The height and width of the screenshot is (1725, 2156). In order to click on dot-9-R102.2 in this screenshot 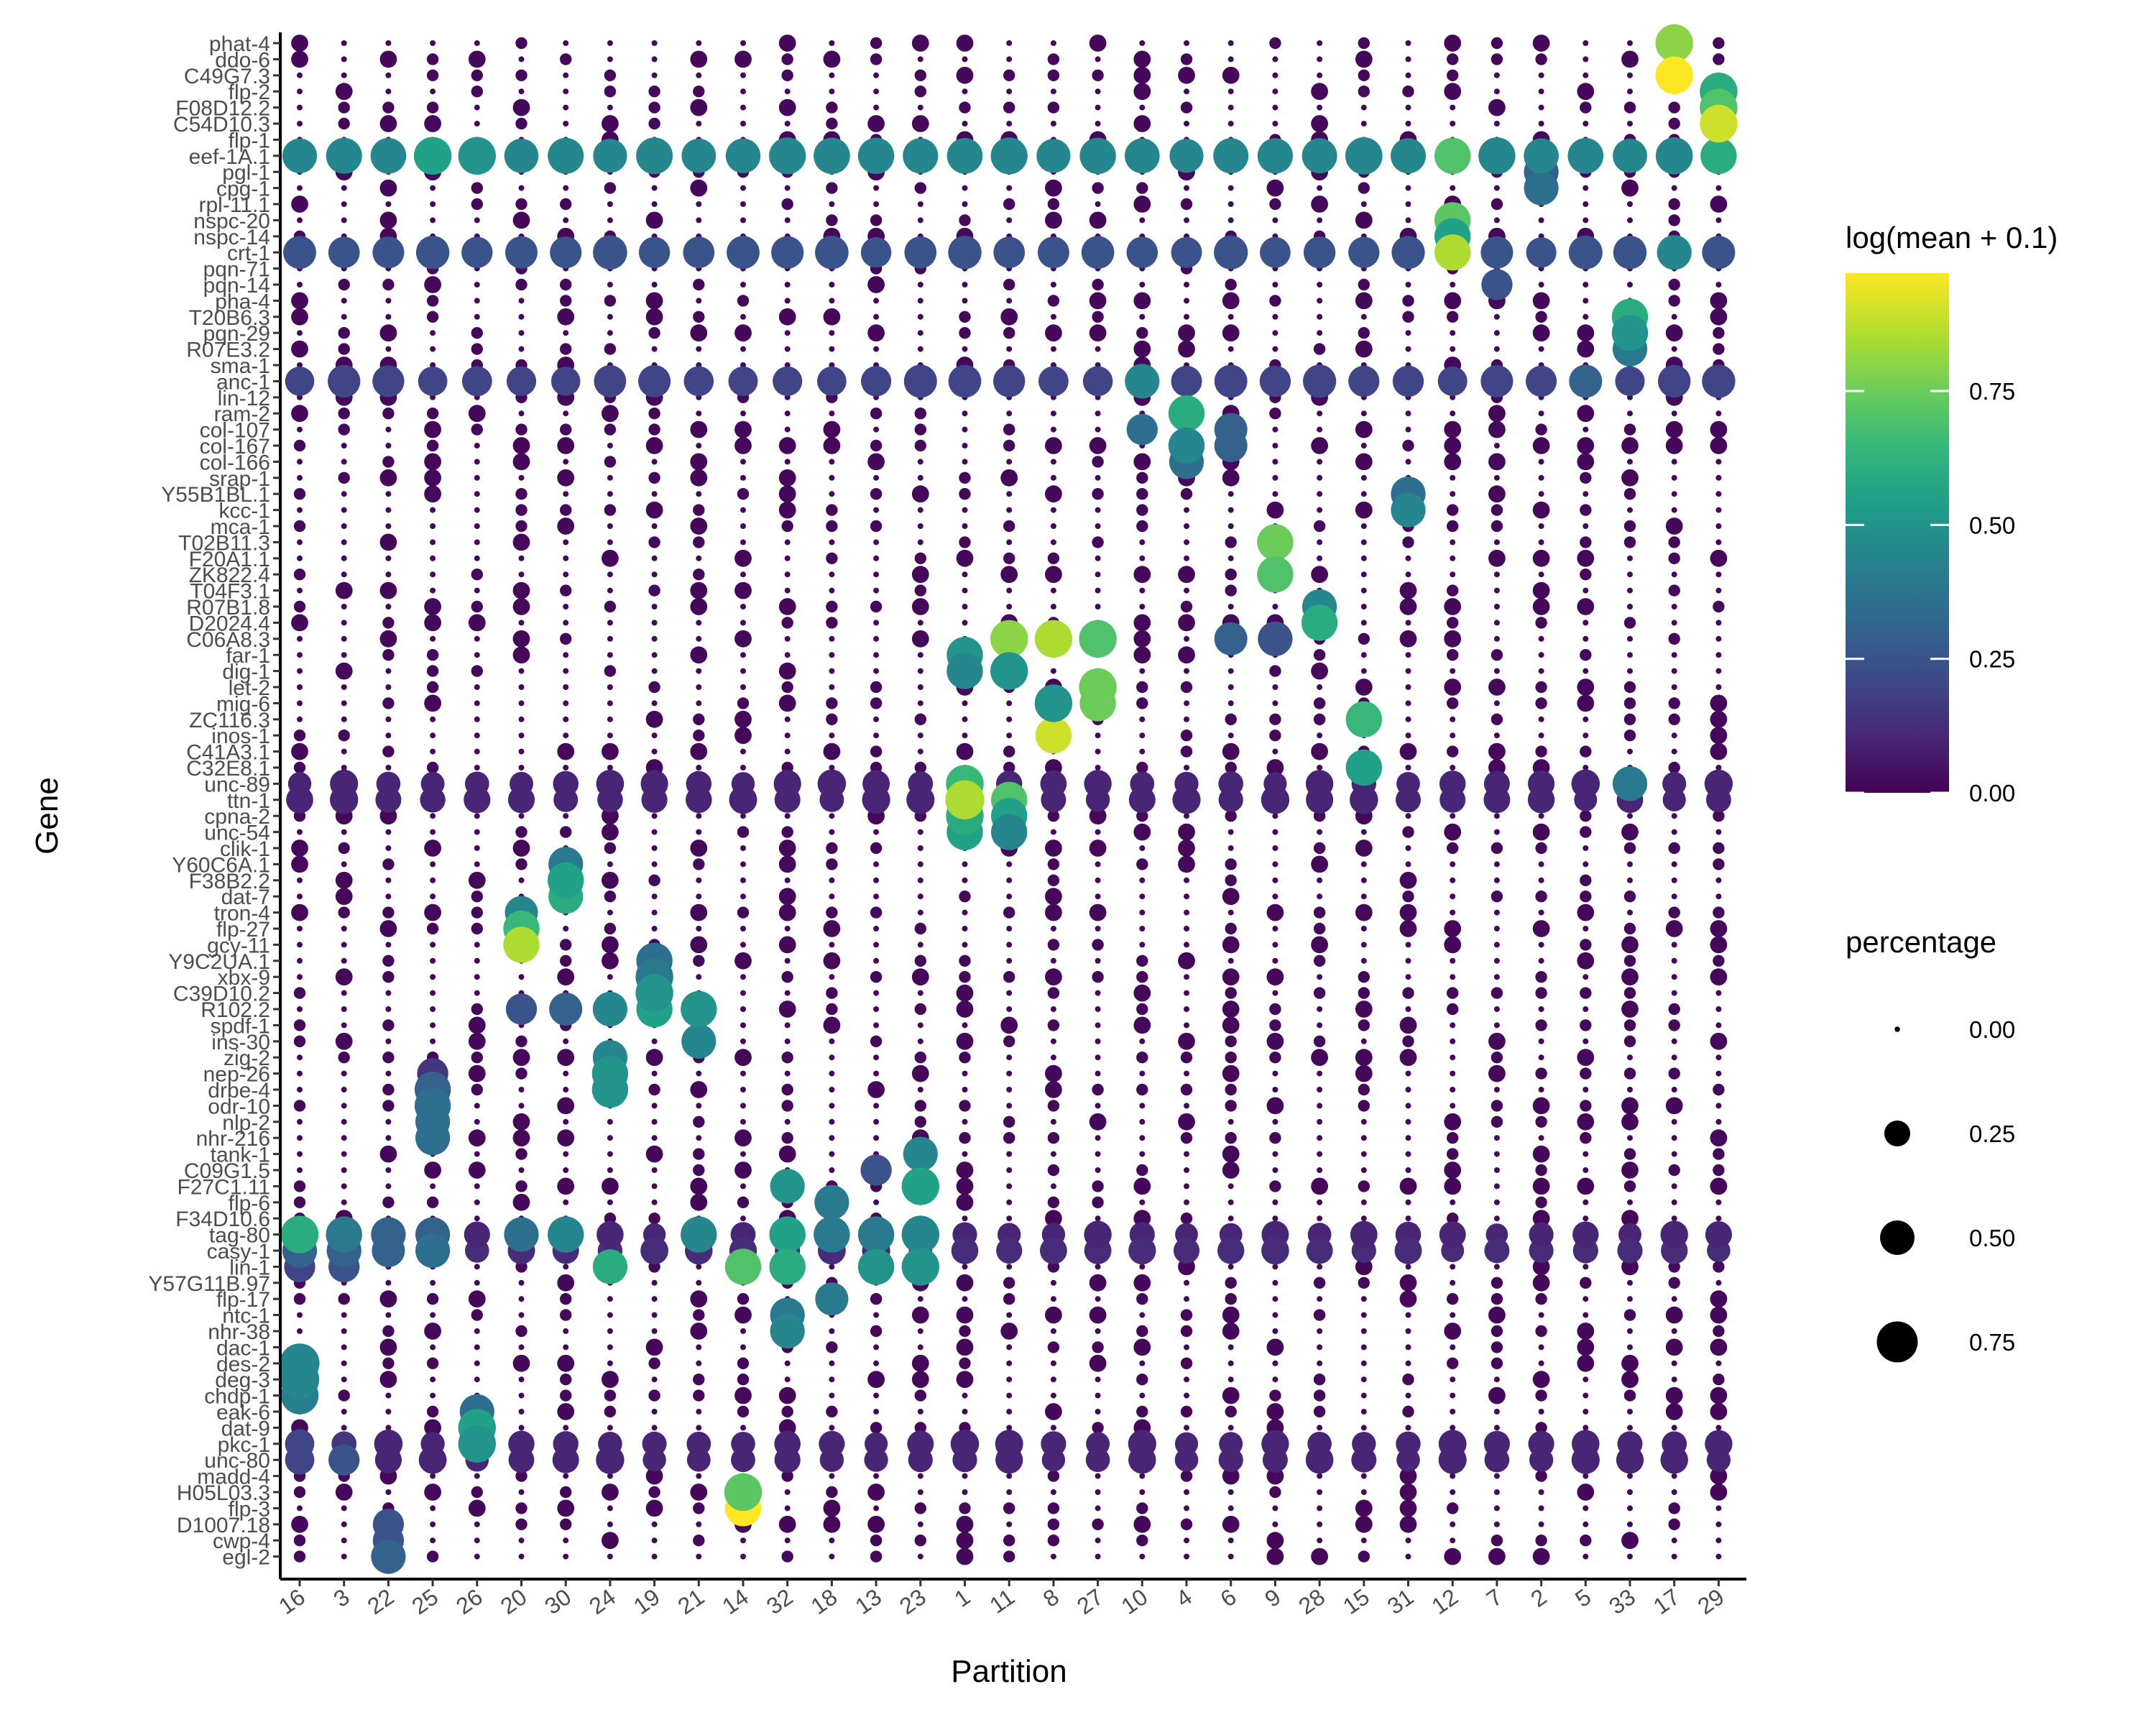, I will do `click(1275, 1009)`.